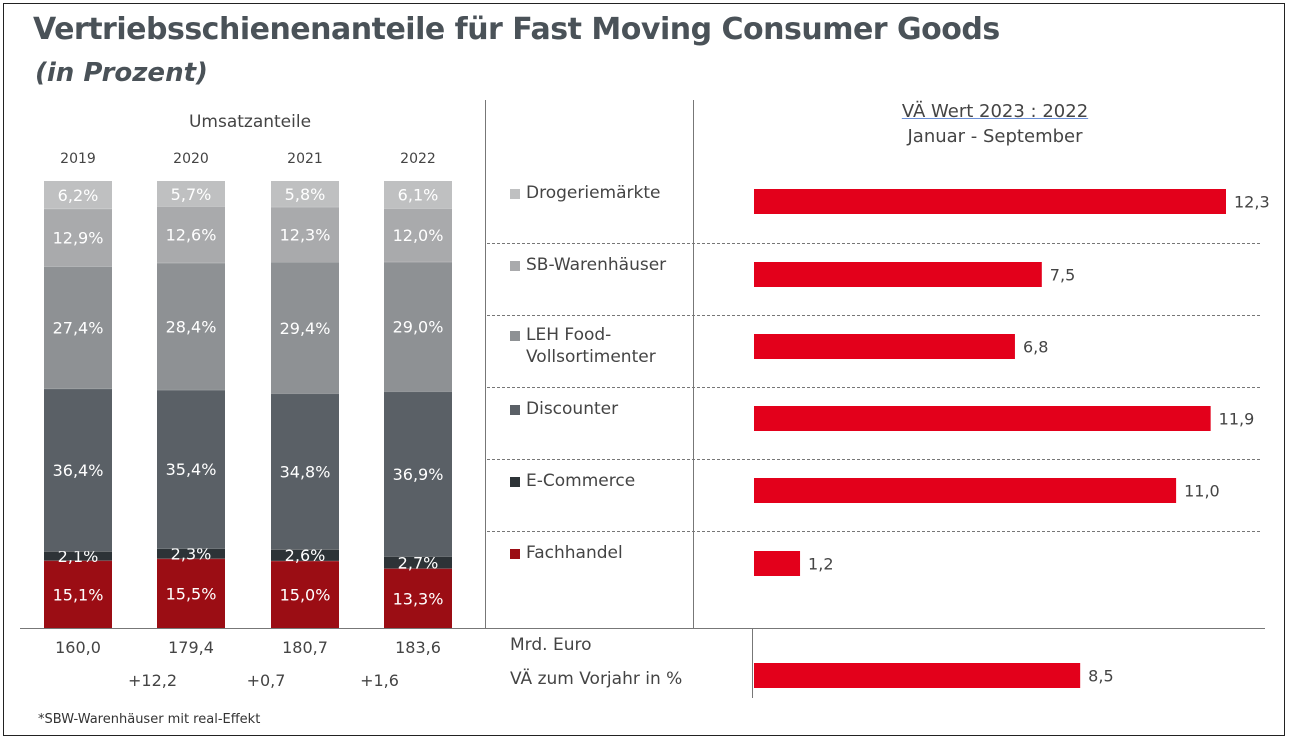 This screenshot has width=1290, height=740. I want to click on segment-label: 15,0%, so click(305, 594).